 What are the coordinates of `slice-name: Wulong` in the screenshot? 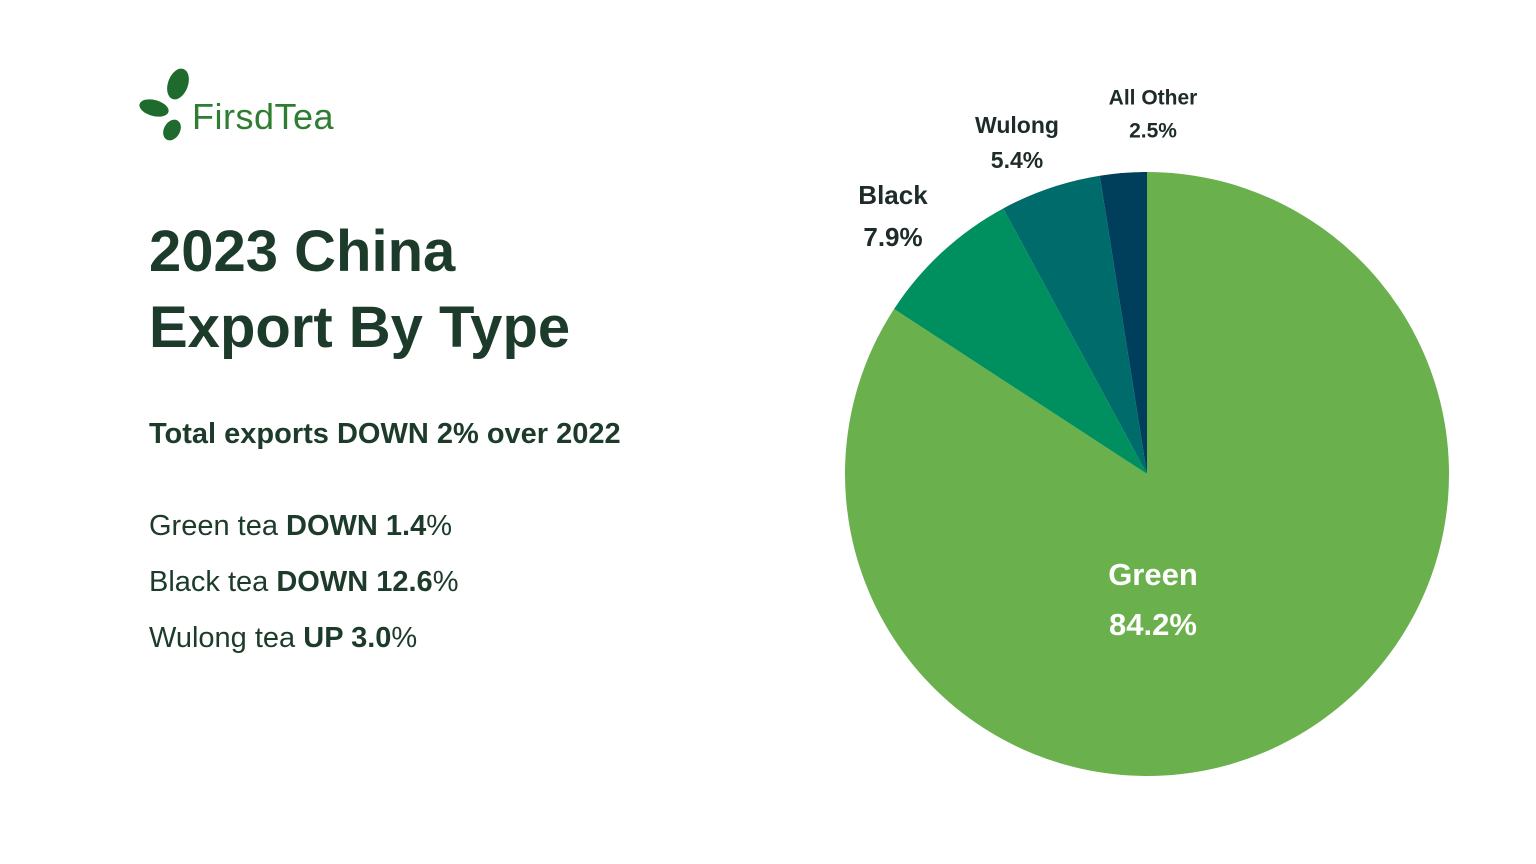 It's located at (1017, 125).